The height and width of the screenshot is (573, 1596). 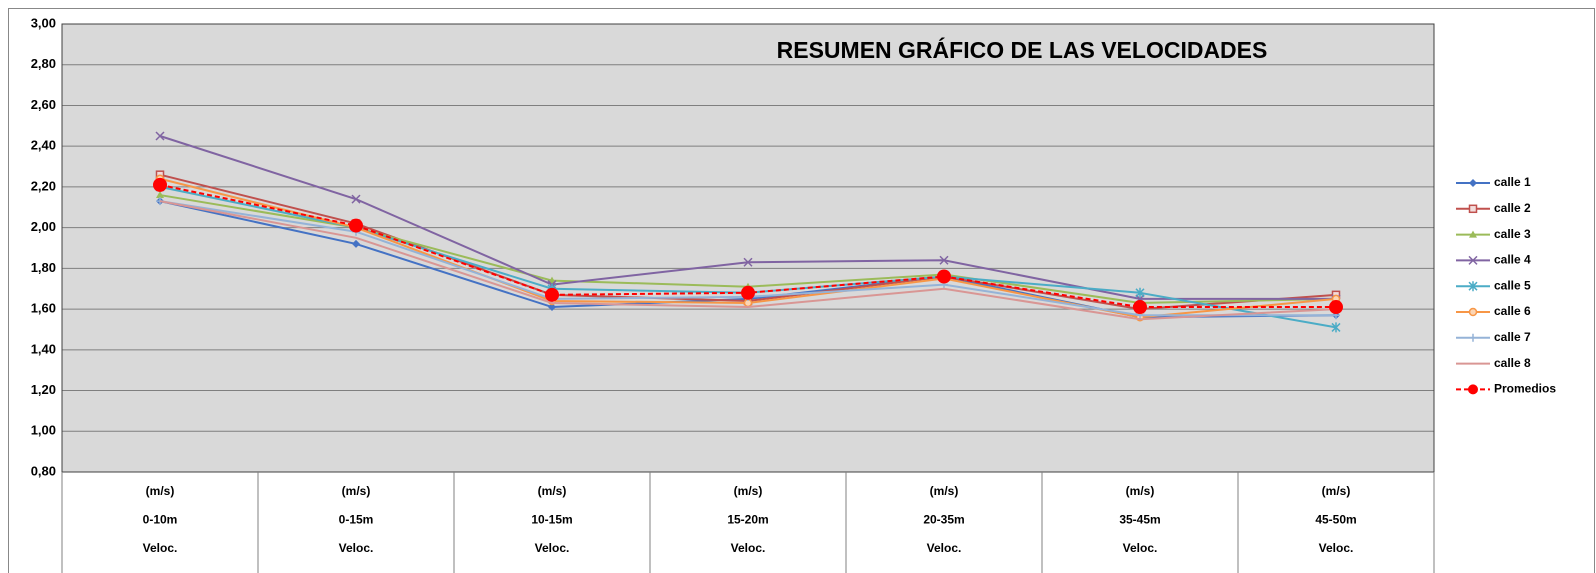 I want to click on y-tick-label: 2,20, so click(x=43, y=185).